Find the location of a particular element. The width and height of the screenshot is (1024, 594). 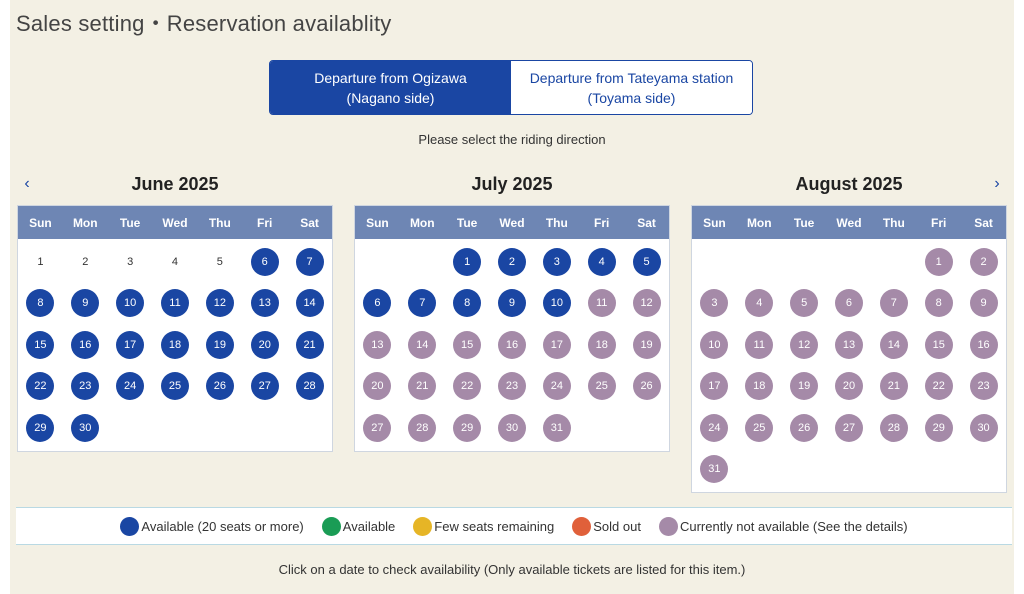

legend-item-few: Few seats remaining is located at coordinates (483, 526).